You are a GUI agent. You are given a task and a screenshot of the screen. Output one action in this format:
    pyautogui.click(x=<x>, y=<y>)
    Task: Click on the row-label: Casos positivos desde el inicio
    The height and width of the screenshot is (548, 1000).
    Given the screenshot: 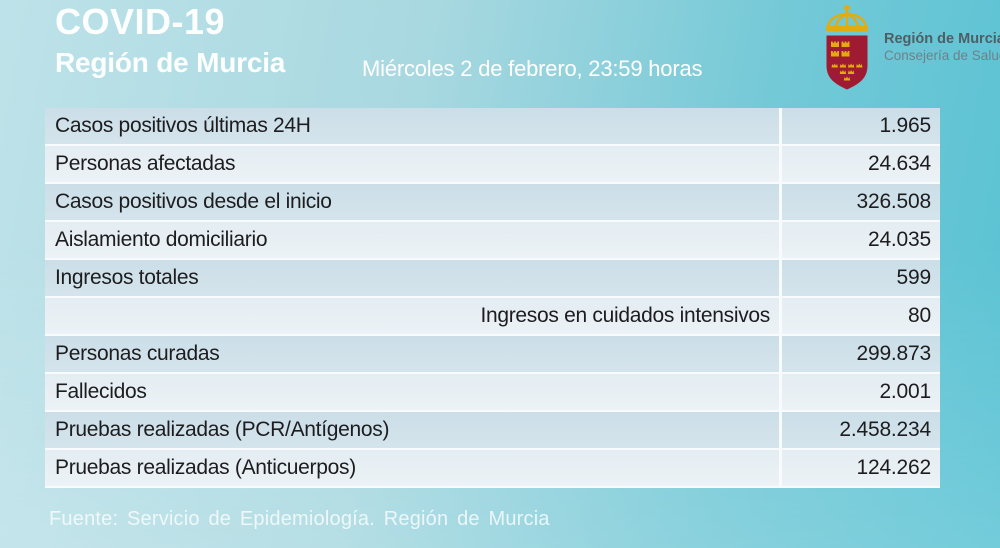 What is the action you would take?
    pyautogui.click(x=193, y=201)
    